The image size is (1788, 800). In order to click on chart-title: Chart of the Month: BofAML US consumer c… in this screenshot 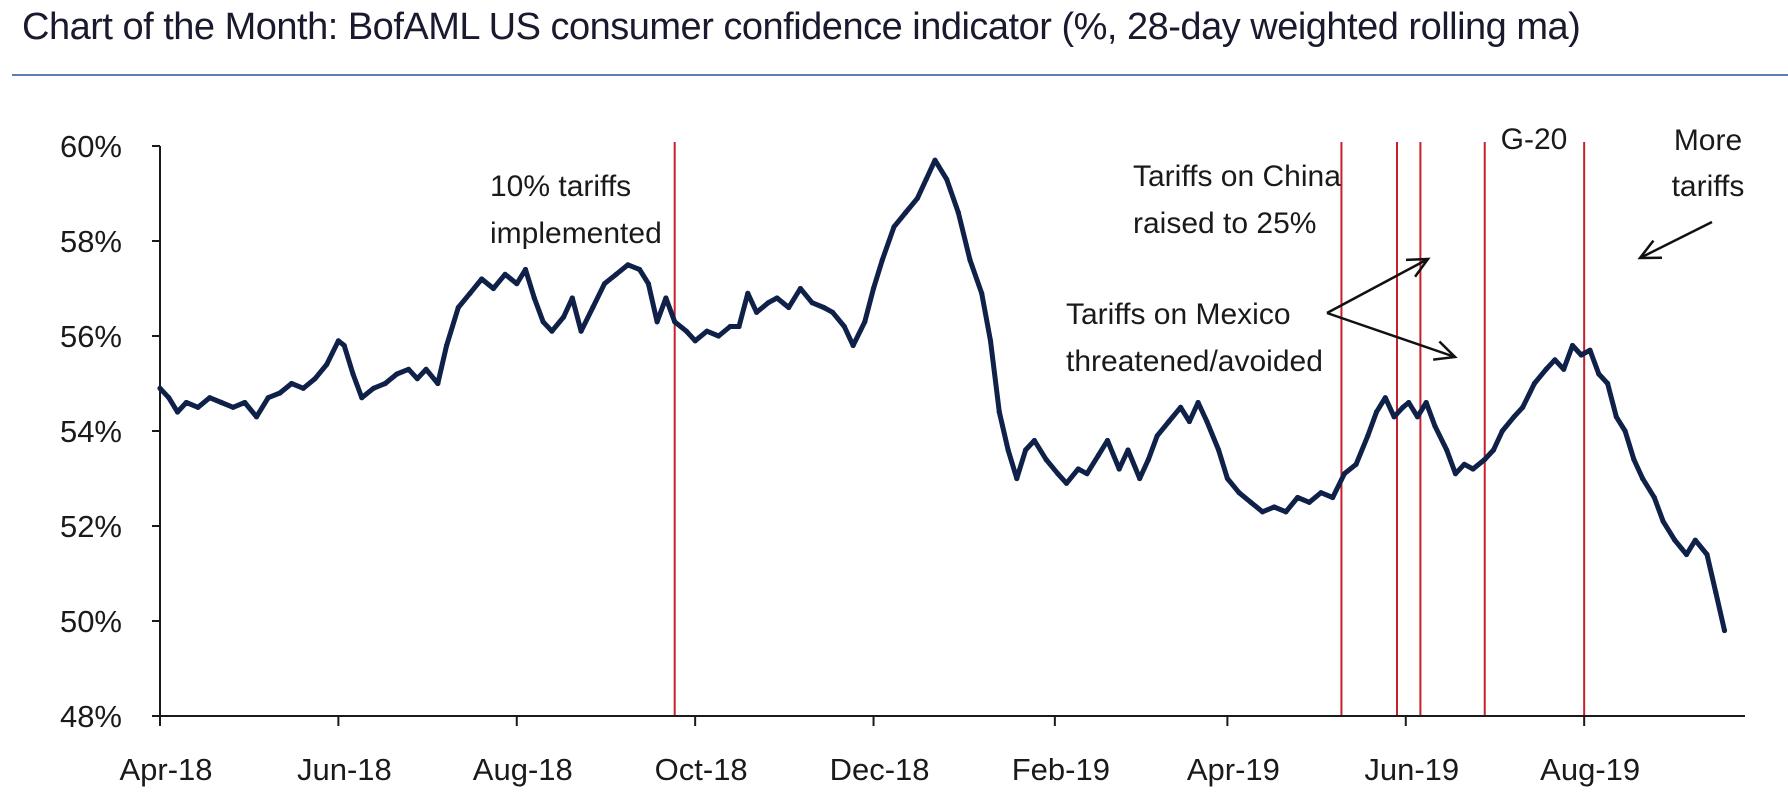, I will do `click(801, 27)`.